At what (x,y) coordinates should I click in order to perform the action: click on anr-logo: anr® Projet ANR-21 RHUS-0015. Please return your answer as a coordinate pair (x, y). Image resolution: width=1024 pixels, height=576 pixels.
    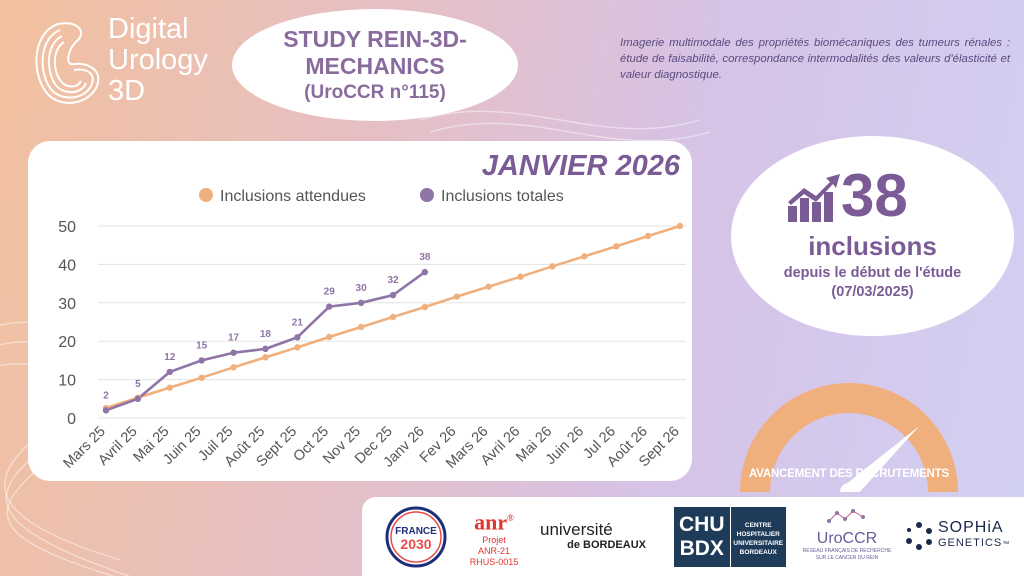
    Looking at the image, I should click on (494, 537).